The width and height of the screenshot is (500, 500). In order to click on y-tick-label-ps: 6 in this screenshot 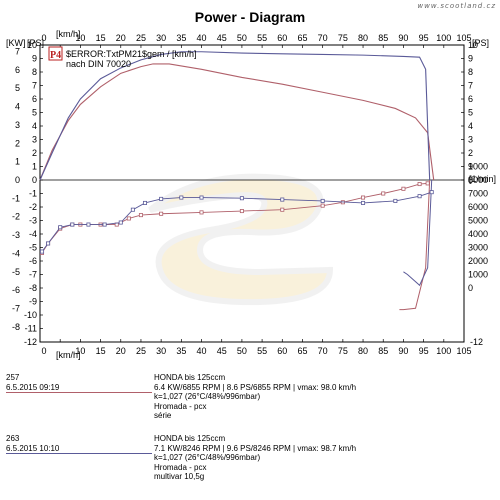, I will do `click(34, 99)`.